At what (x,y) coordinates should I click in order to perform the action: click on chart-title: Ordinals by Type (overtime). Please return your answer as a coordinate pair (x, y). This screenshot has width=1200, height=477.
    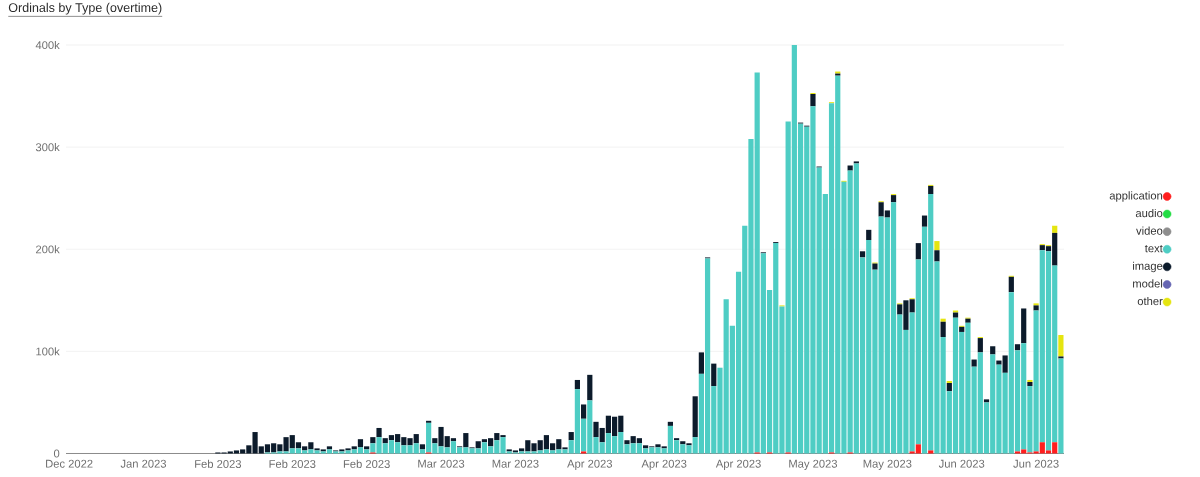
    Looking at the image, I should click on (85, 8).